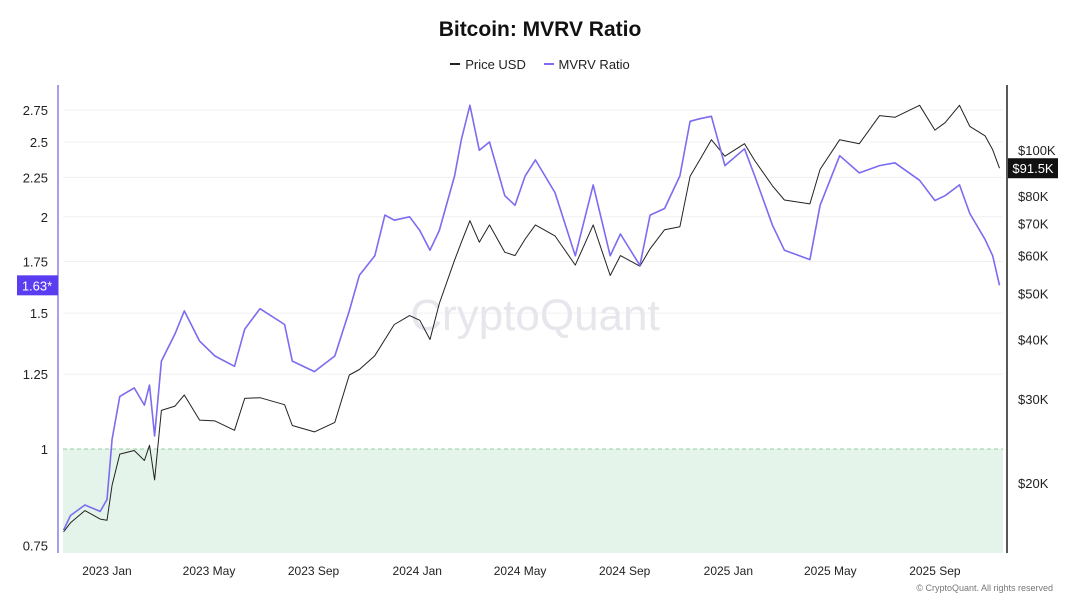 The image size is (1080, 608). What do you see at coordinates (209, 571) in the screenshot?
I see `x-axis-tick-label: 2023 May` at bounding box center [209, 571].